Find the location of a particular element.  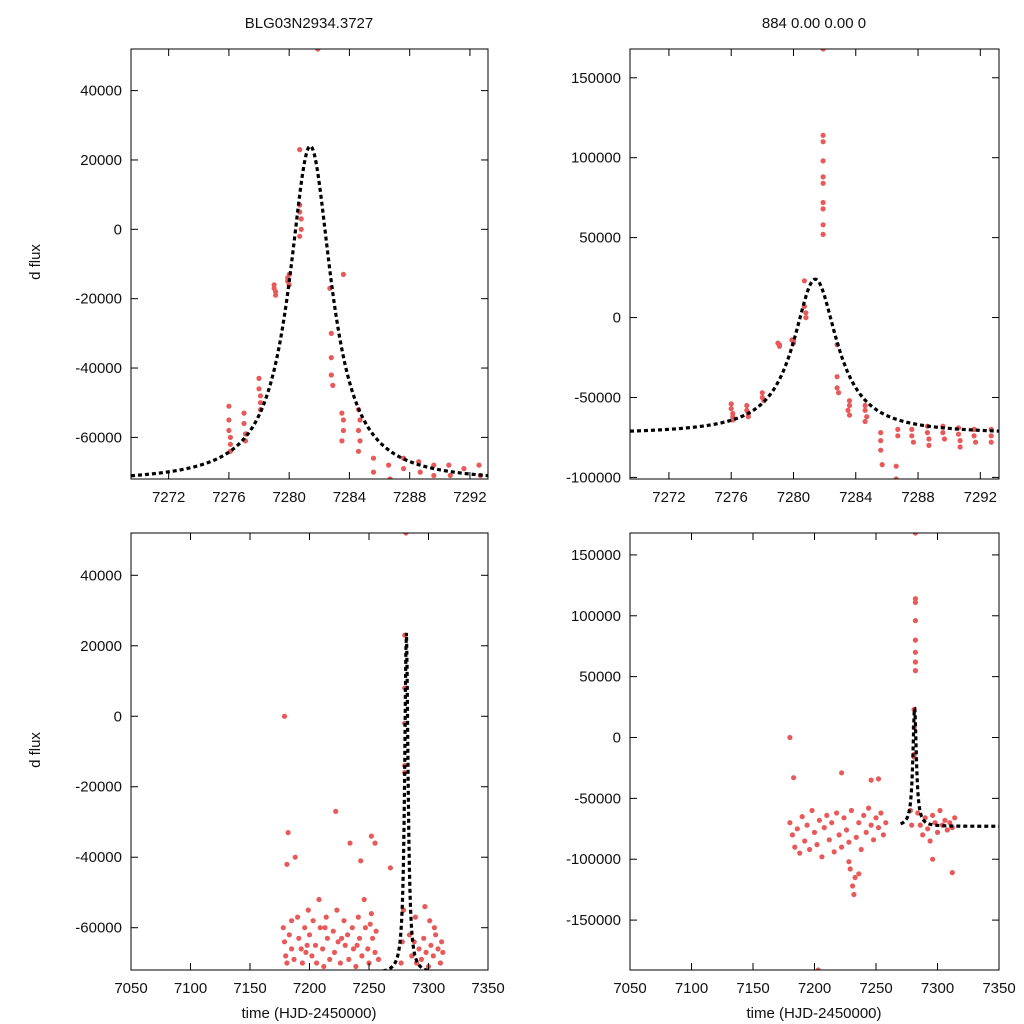

y-tick-label: 40000 is located at coordinates (101, 575).